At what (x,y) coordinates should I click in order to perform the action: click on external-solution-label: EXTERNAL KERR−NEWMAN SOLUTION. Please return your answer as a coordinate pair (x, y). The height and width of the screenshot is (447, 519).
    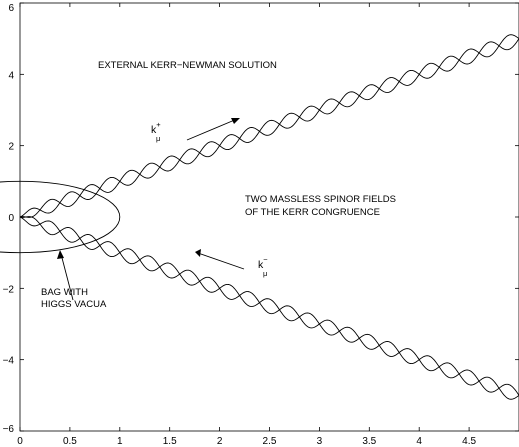
    Looking at the image, I should click on (187, 65).